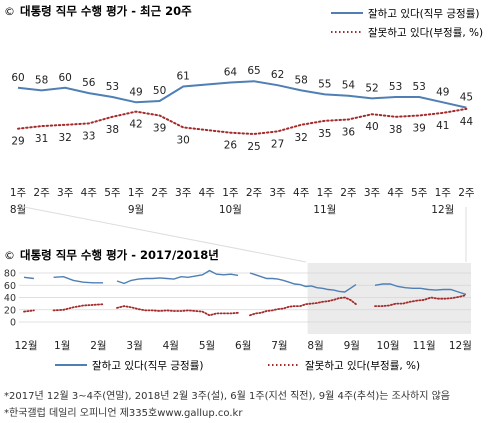 This screenshot has height=423, width=491. Describe the element at coordinates (10, 286) in the screenshot. I see `y-tick-label: 60` at that location.